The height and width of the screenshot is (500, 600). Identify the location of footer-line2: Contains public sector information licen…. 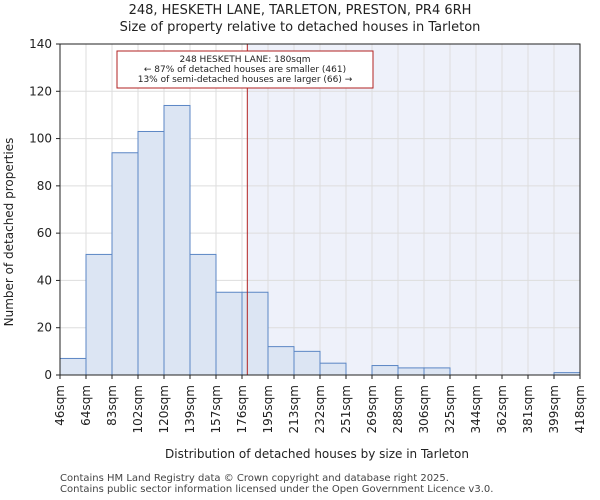
(277, 489).